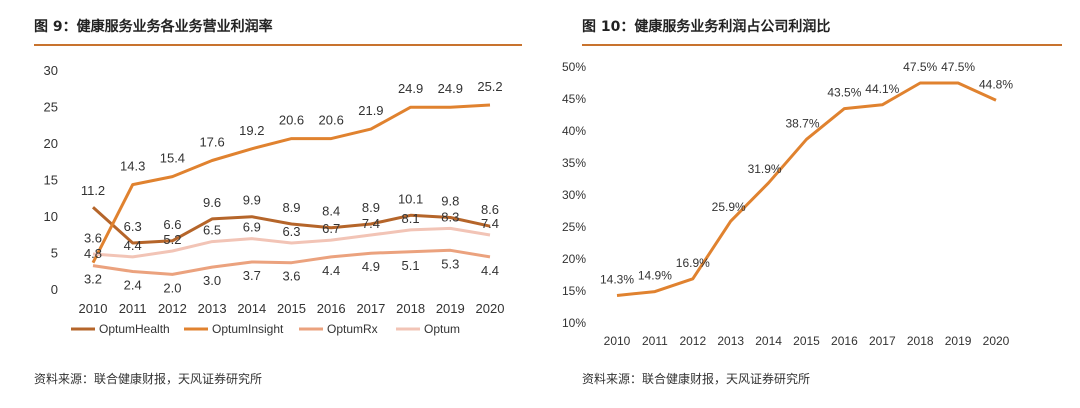  I want to click on data-label: 14.9%, so click(655, 276).